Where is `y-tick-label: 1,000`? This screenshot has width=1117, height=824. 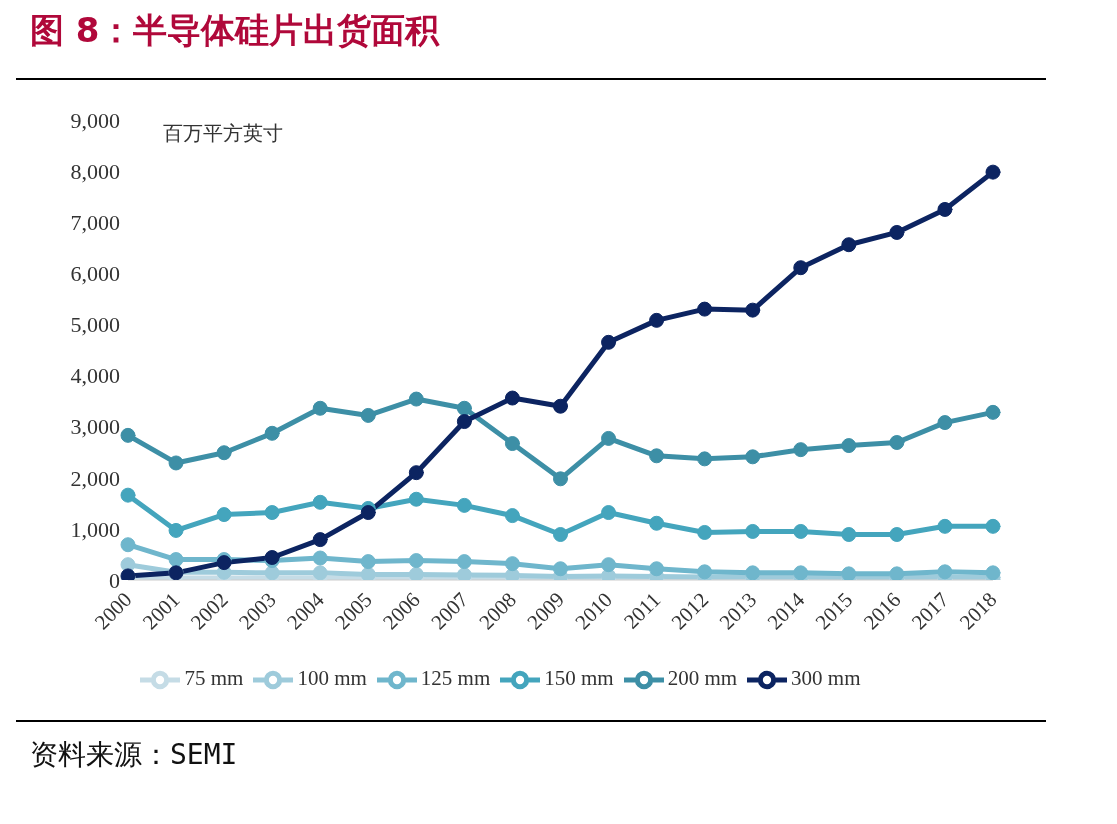 y-tick-label: 1,000 is located at coordinates (95, 529).